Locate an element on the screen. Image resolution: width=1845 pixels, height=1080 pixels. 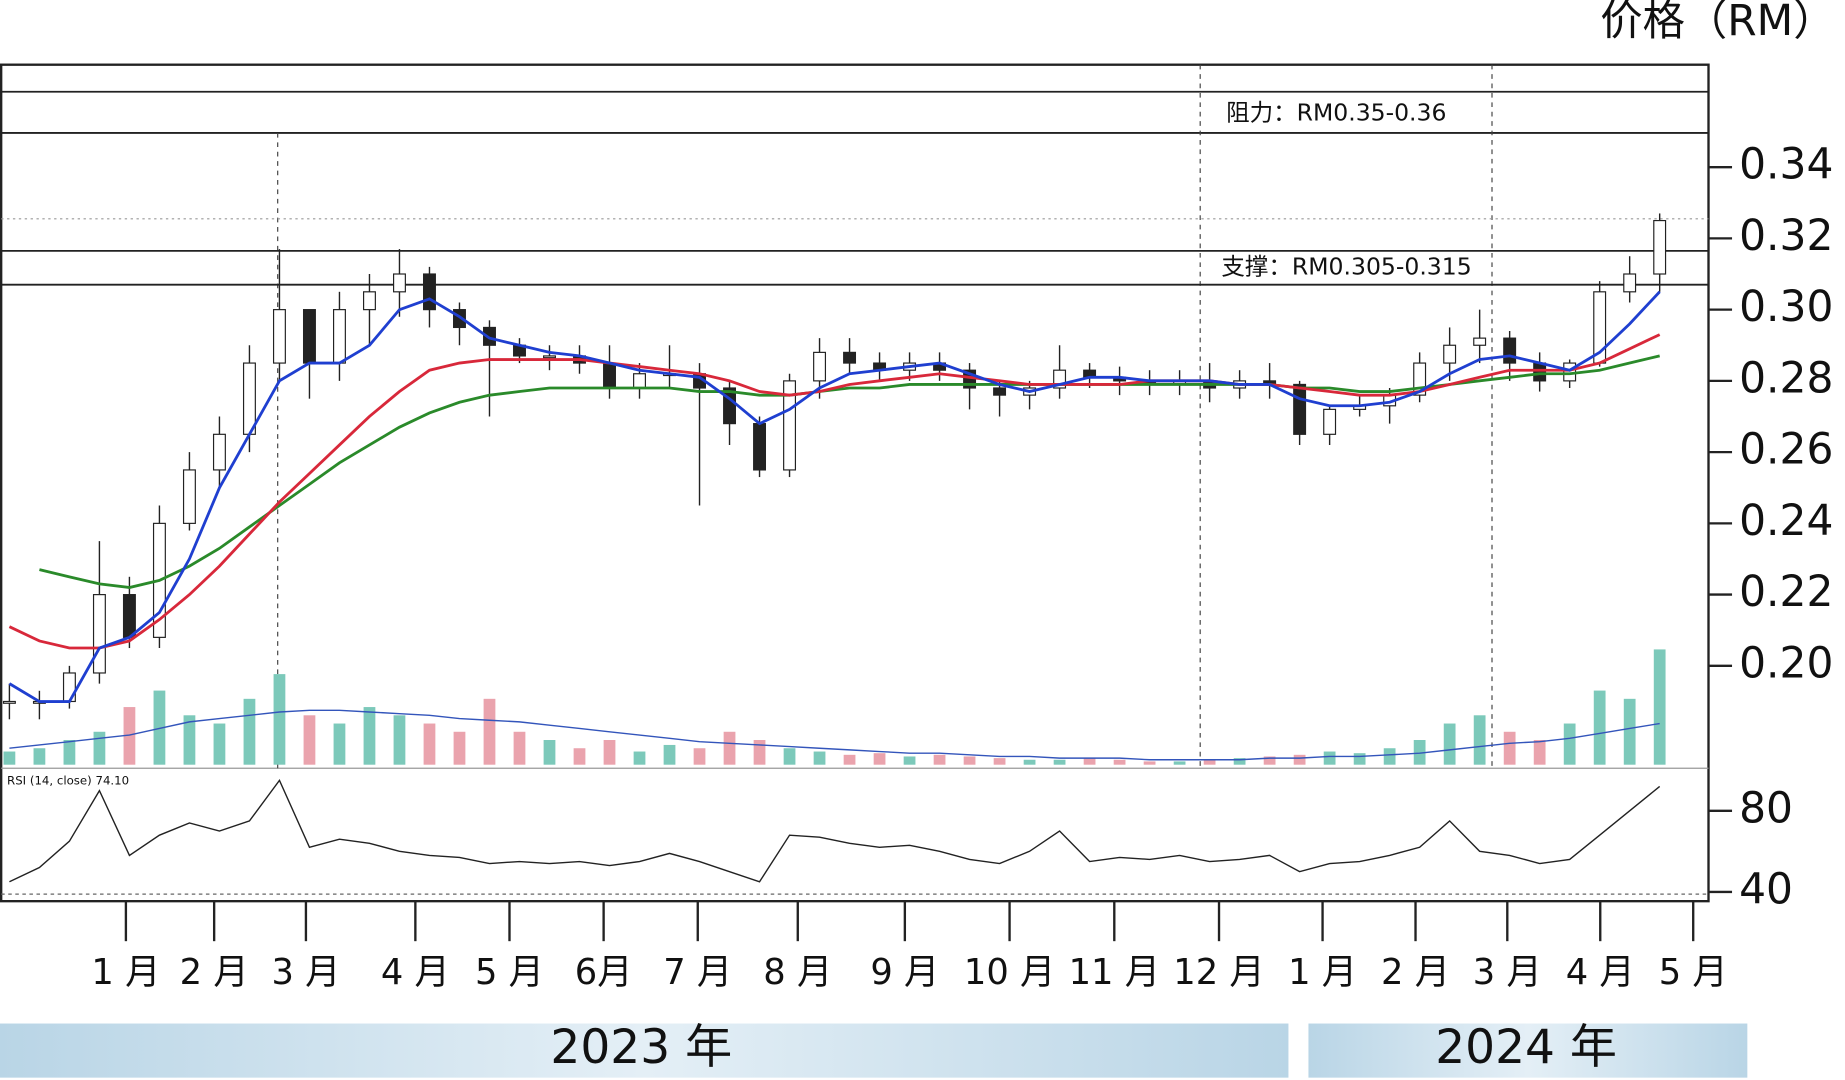
year-band is located at coordinates (644, 1050).